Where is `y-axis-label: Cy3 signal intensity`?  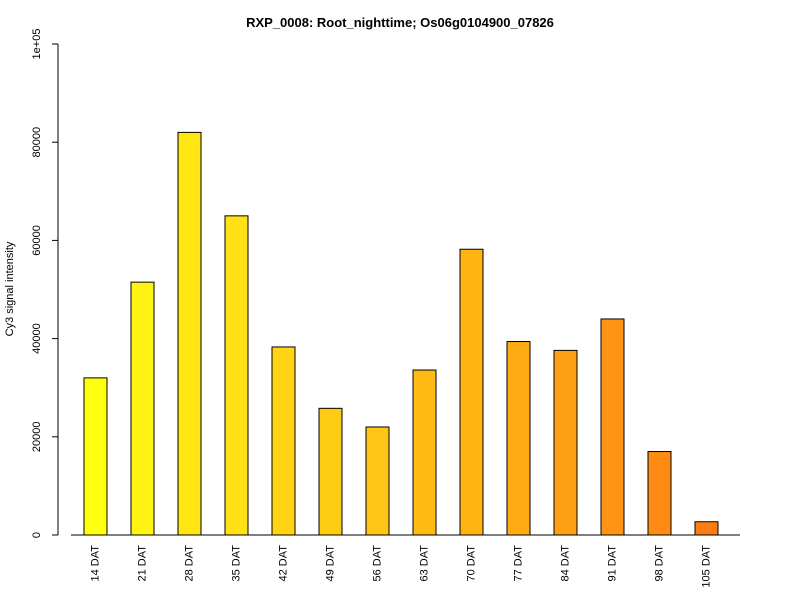
y-axis-label: Cy3 signal intensity is located at coordinates (10, 288).